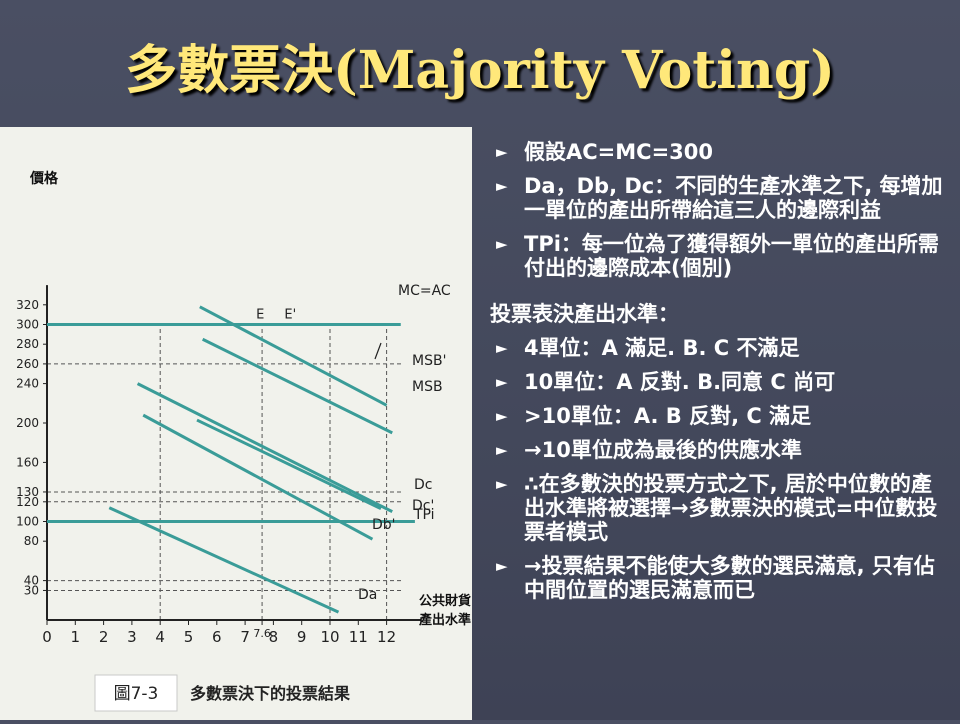  Describe the element at coordinates (27, 325) in the screenshot. I see `y-tick-label: 300` at that location.